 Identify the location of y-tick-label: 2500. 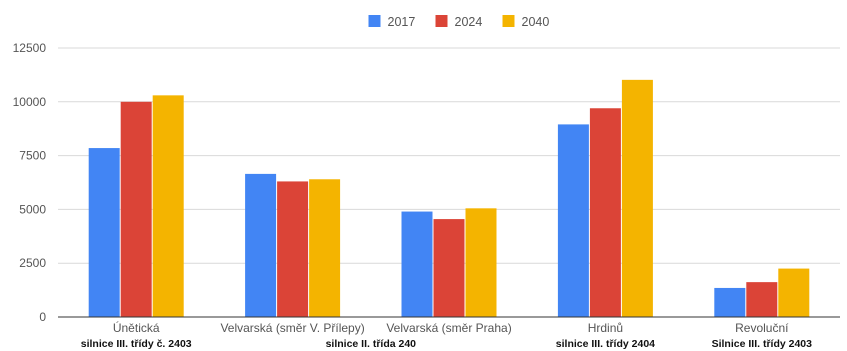
(32, 263).